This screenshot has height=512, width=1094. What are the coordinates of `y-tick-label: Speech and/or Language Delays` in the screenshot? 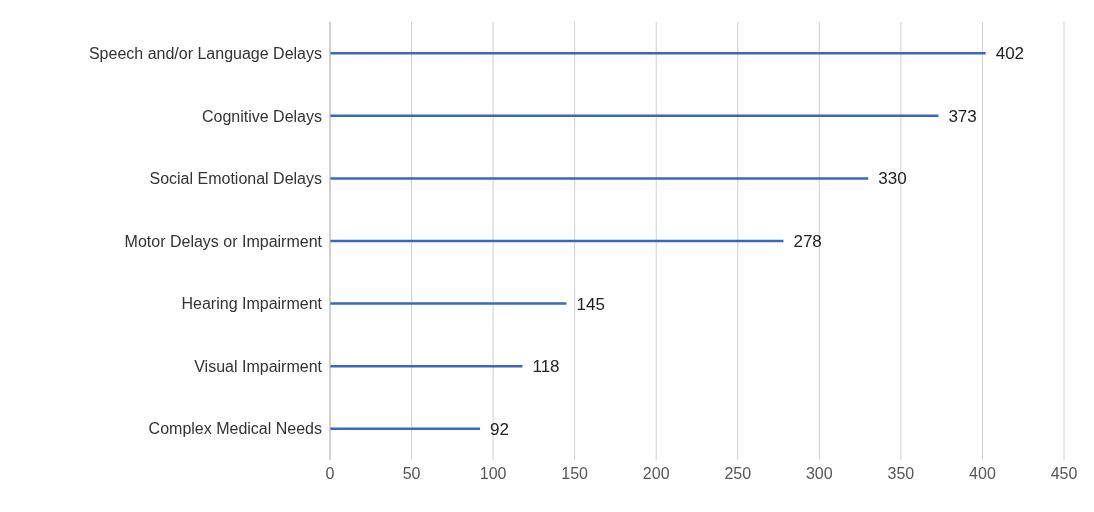 It's located at (205, 53).